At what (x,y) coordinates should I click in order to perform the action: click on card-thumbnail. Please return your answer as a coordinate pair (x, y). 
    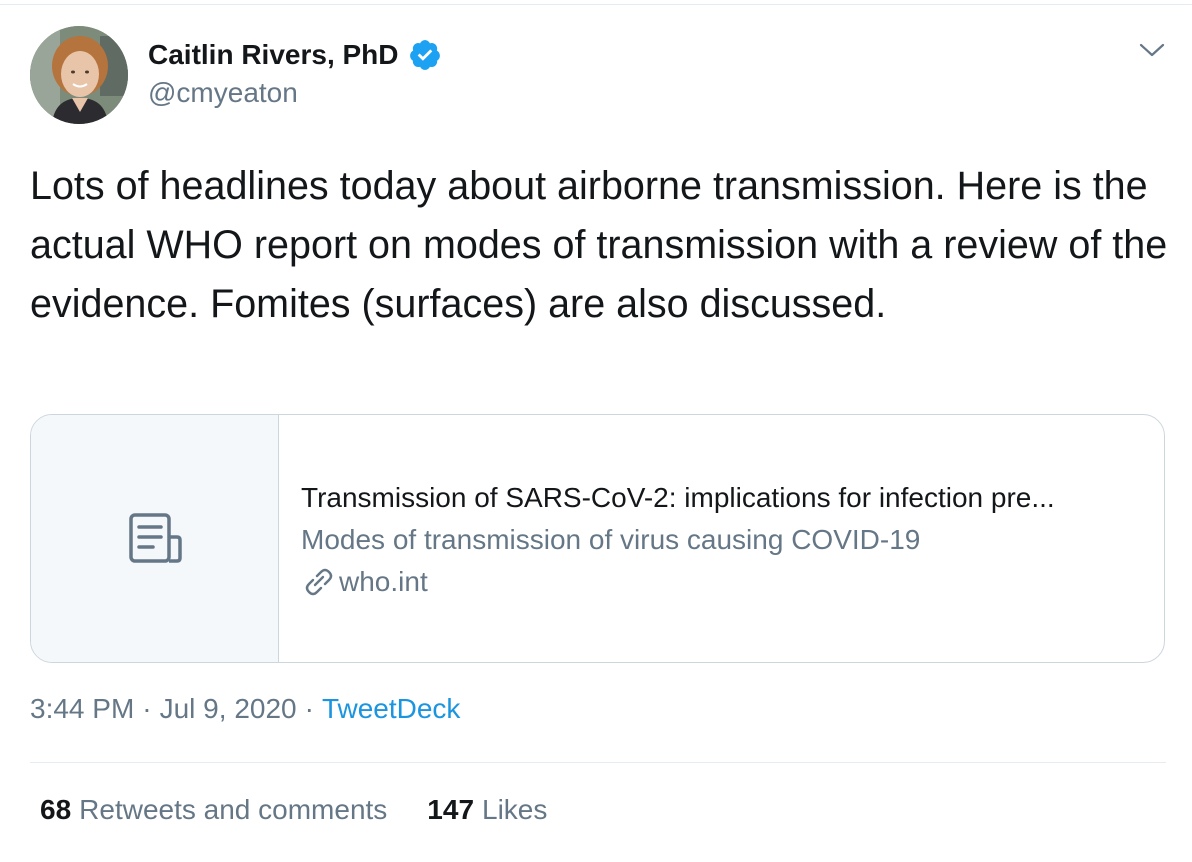
    Looking at the image, I should click on (155, 538).